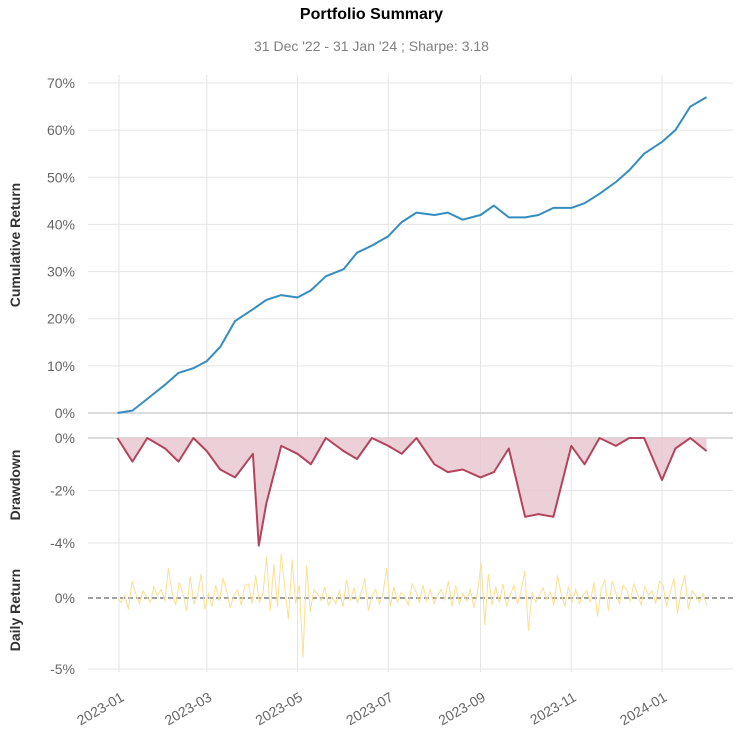  Describe the element at coordinates (62, 543) in the screenshot. I see `y-tick-label: -4%` at that location.